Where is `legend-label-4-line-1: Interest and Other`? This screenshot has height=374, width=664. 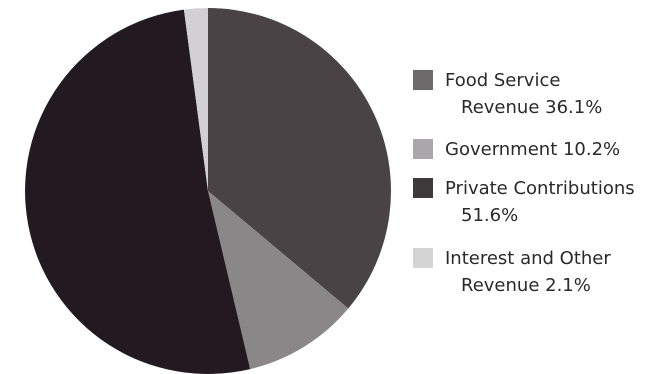
legend-label-4-line-1: Interest and Other is located at coordinates (528, 258).